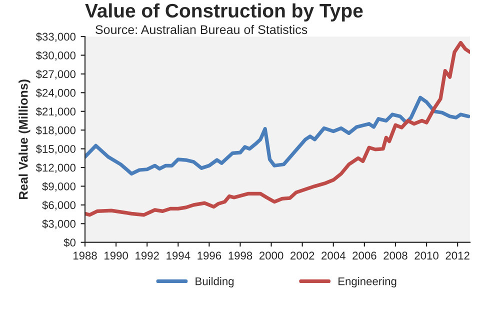 The height and width of the screenshot is (332, 500). What do you see at coordinates (56, 56) in the screenshot?
I see `y-tick-label: $30,000` at bounding box center [56, 56].